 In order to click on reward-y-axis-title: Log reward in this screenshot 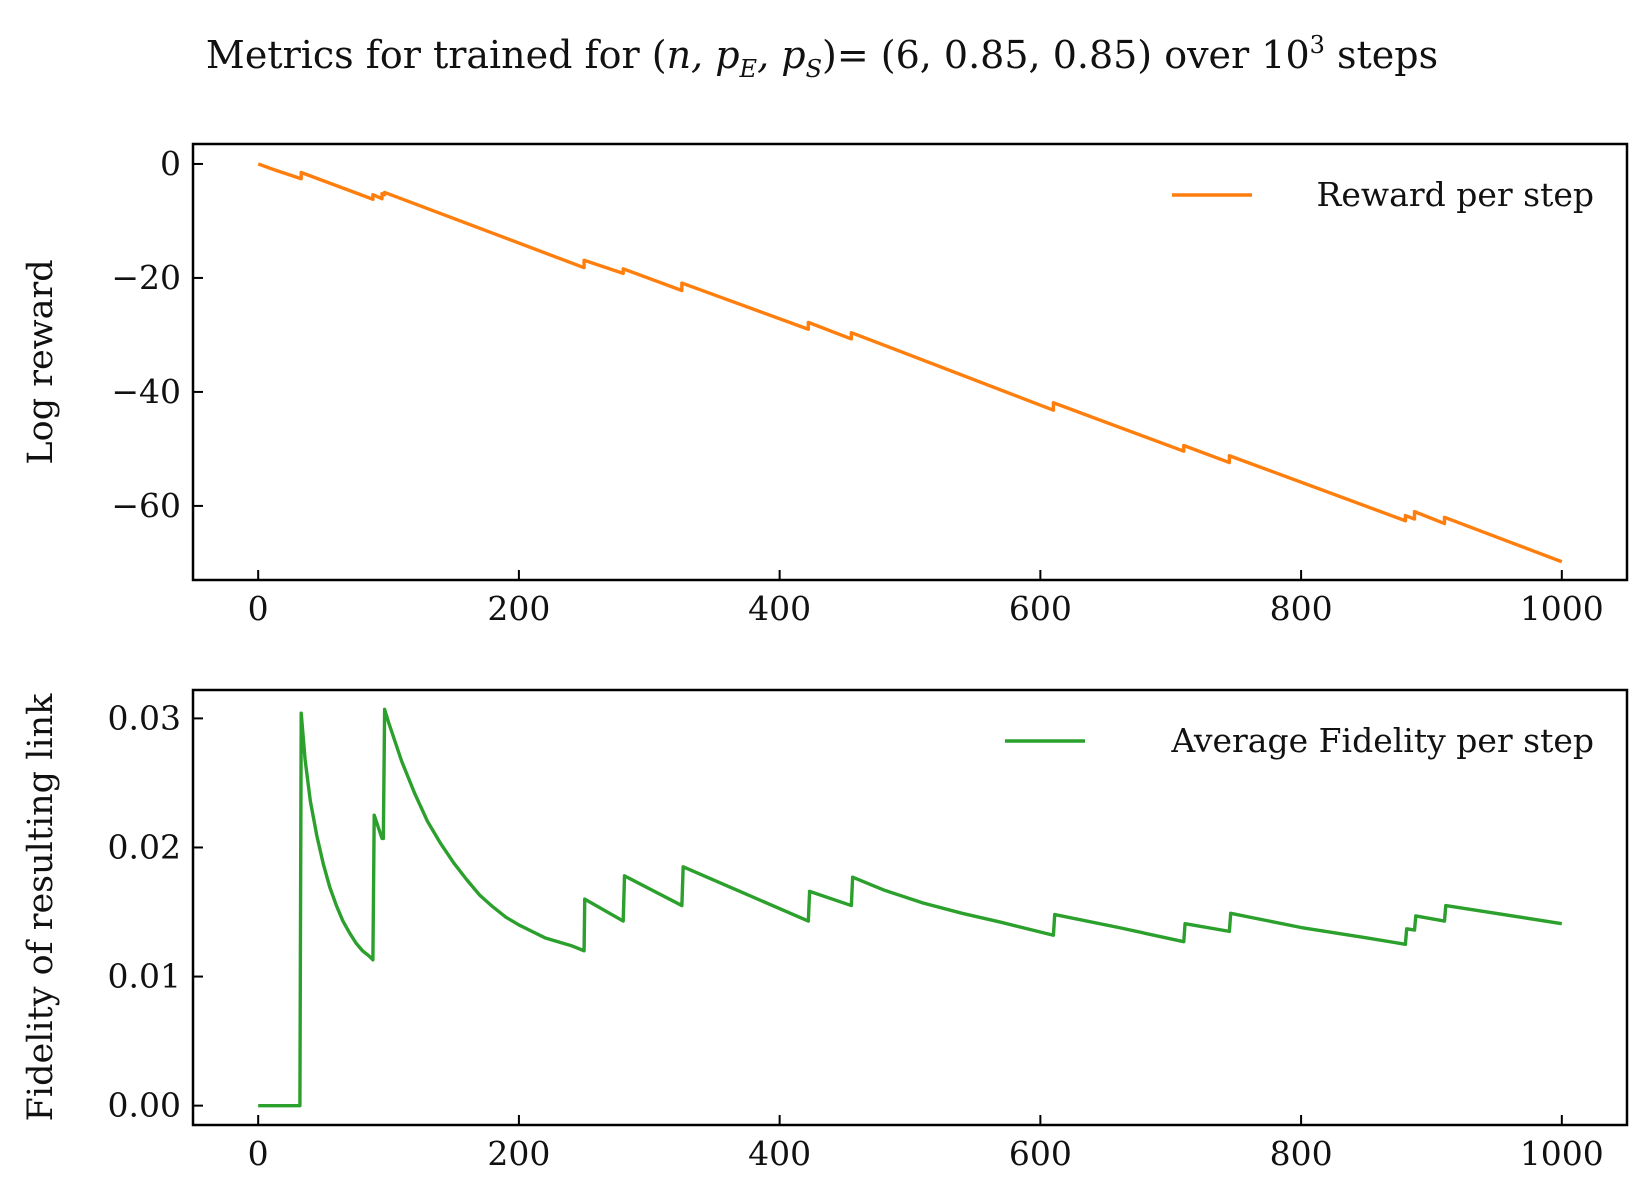, I will do `click(41, 361)`.